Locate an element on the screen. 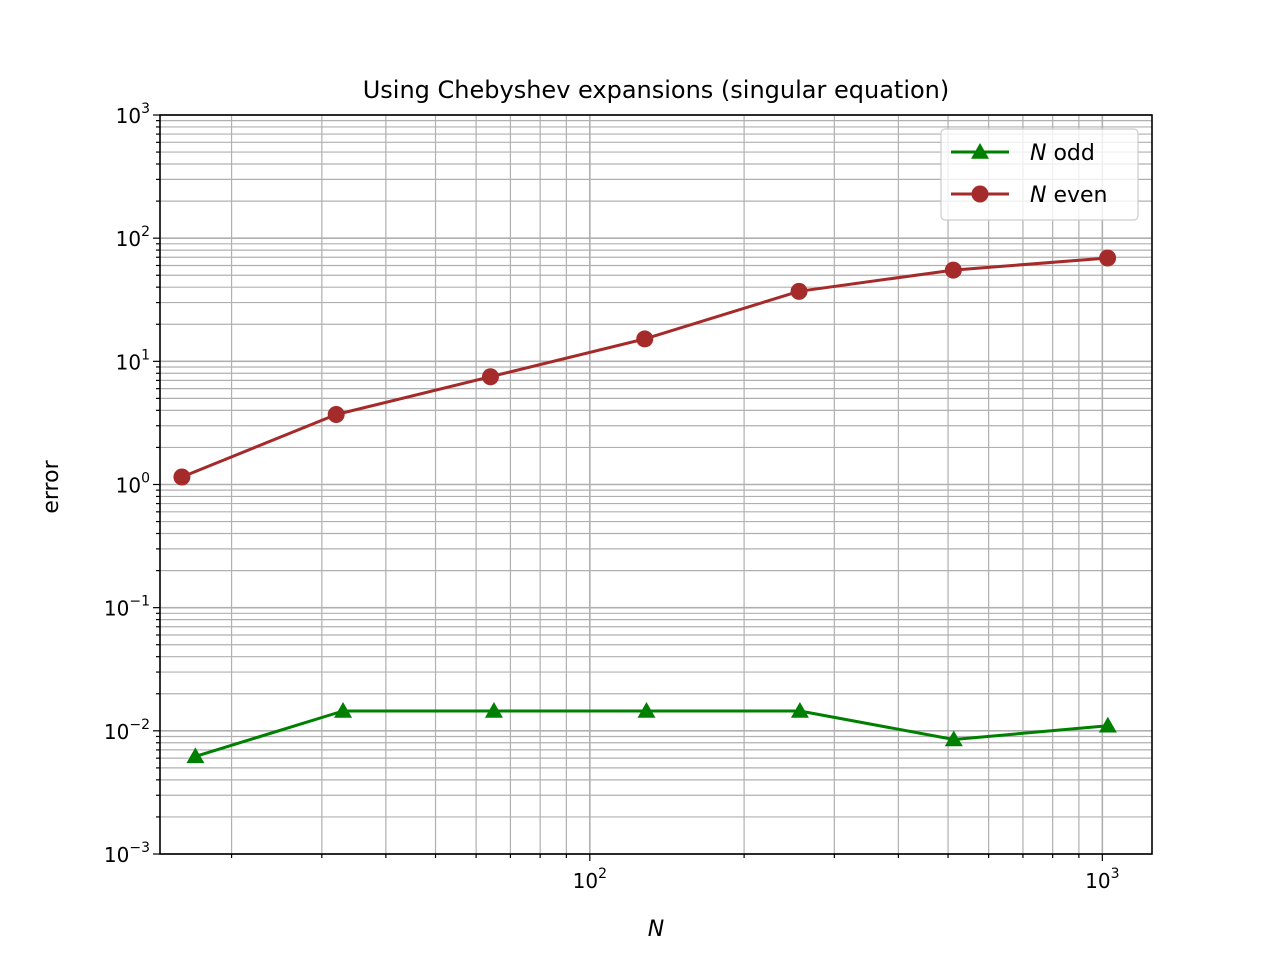  tick-label: 10⁻² is located at coordinates (127, 730).